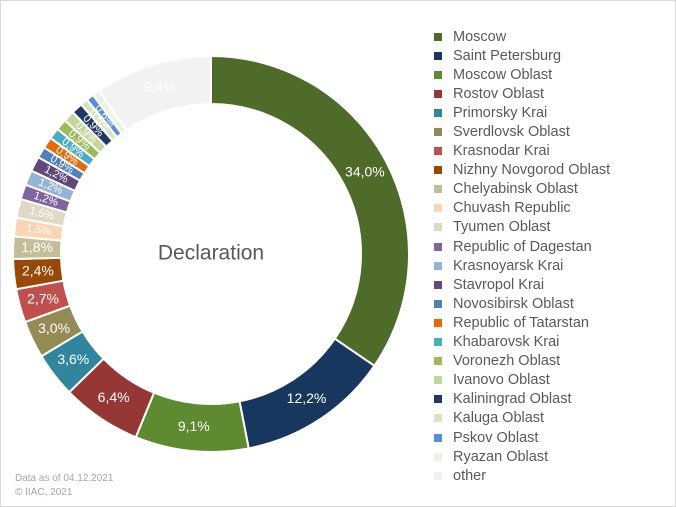  What do you see at coordinates (515, 189) in the screenshot?
I see `legend-label: Chelyabinsk Oblast` at bounding box center [515, 189].